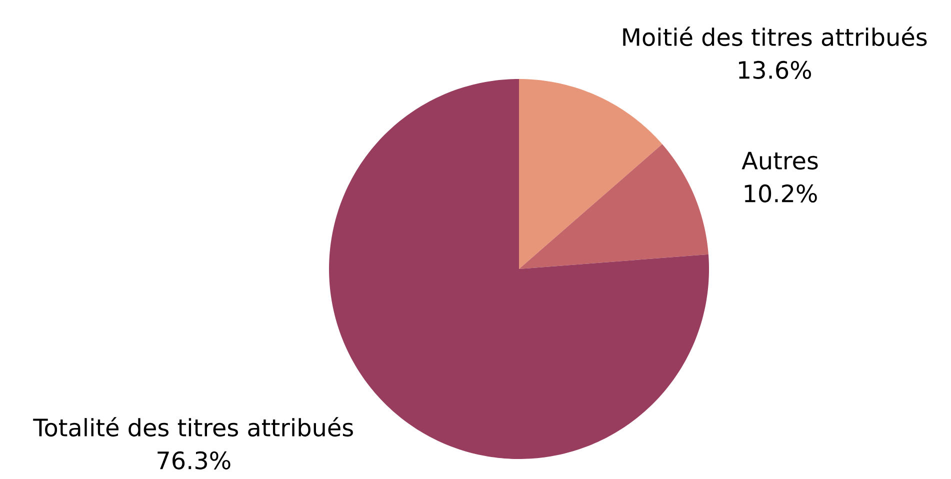 This screenshot has width=951, height=479. What do you see at coordinates (780, 161) in the screenshot?
I see `slice-label: Autres` at bounding box center [780, 161].